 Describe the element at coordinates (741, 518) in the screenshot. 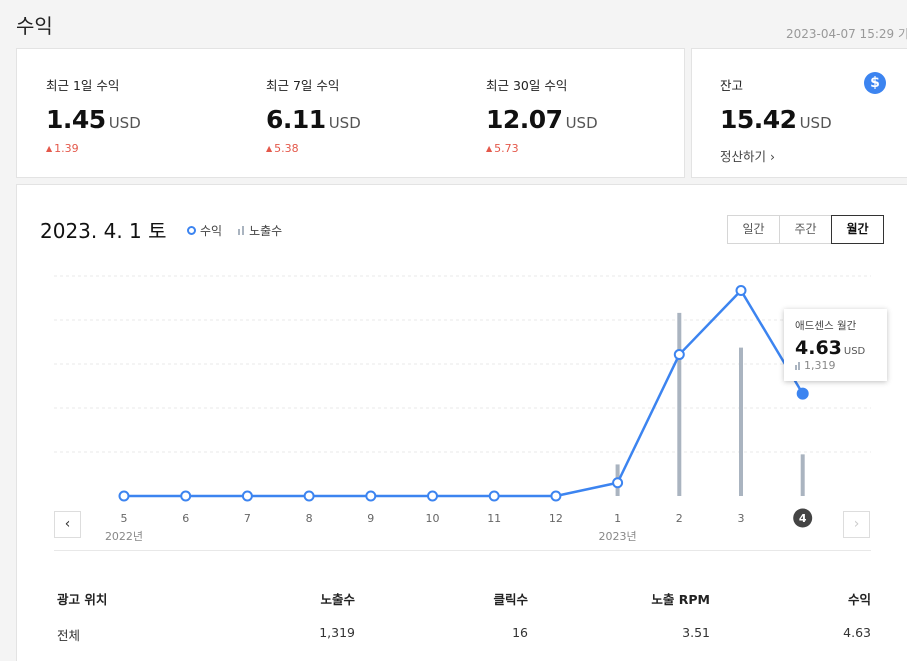

I see `month-tick-label: 3` at that location.